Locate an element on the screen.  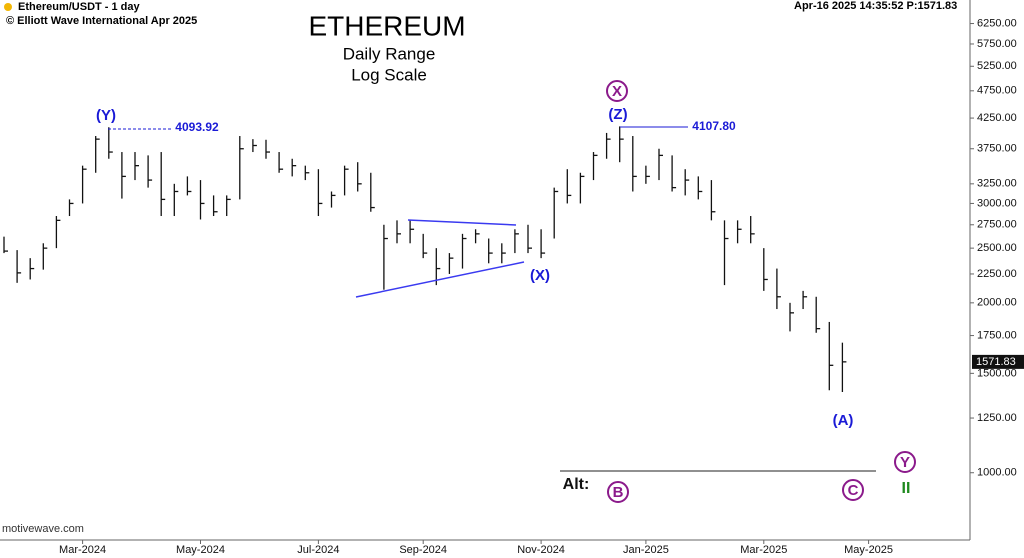
y-tick-label: 5250.00 is located at coordinates (997, 66).